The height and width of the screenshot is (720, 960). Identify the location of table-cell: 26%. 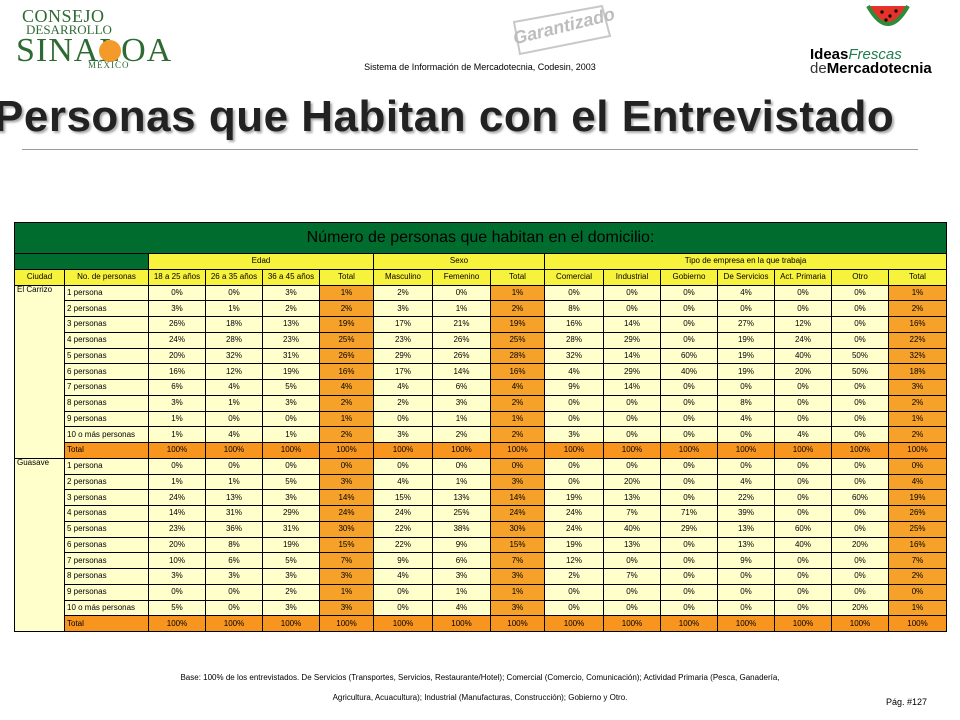
(461, 356).